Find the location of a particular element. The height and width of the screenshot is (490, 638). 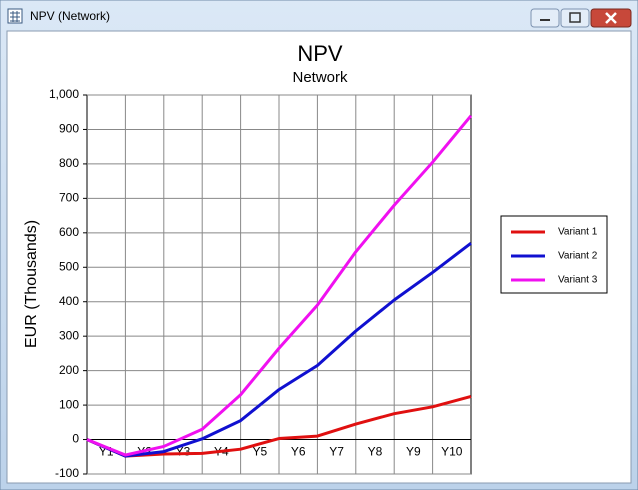

x-tick-label: Y10 is located at coordinates (452, 452).